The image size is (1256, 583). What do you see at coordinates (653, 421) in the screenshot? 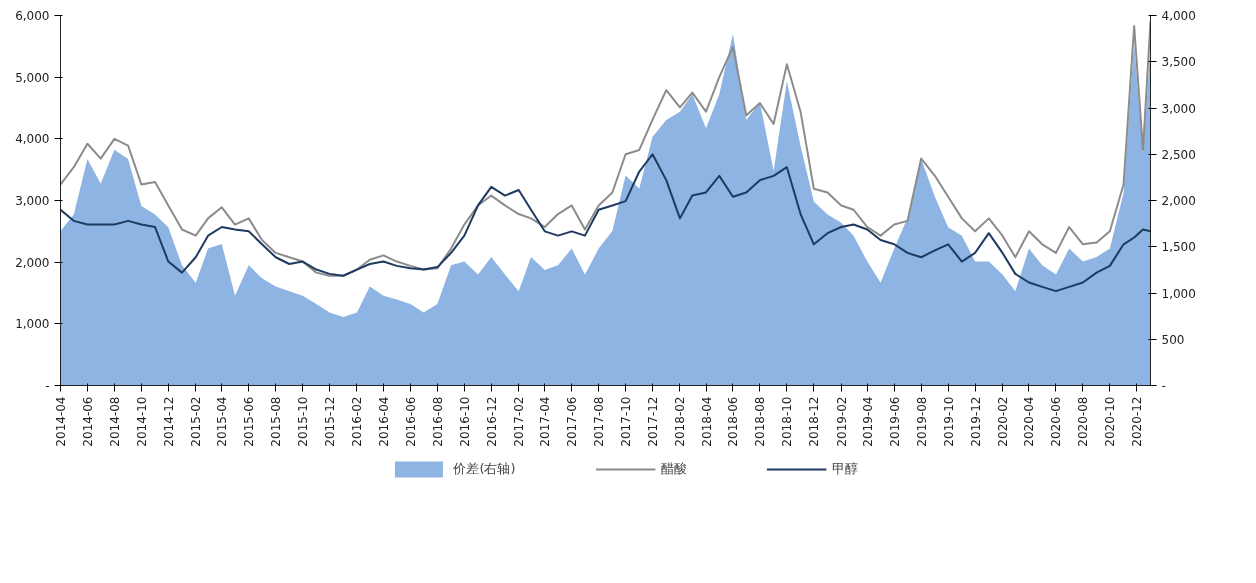
I see `x-tick-label: 2017-12` at bounding box center [653, 421].